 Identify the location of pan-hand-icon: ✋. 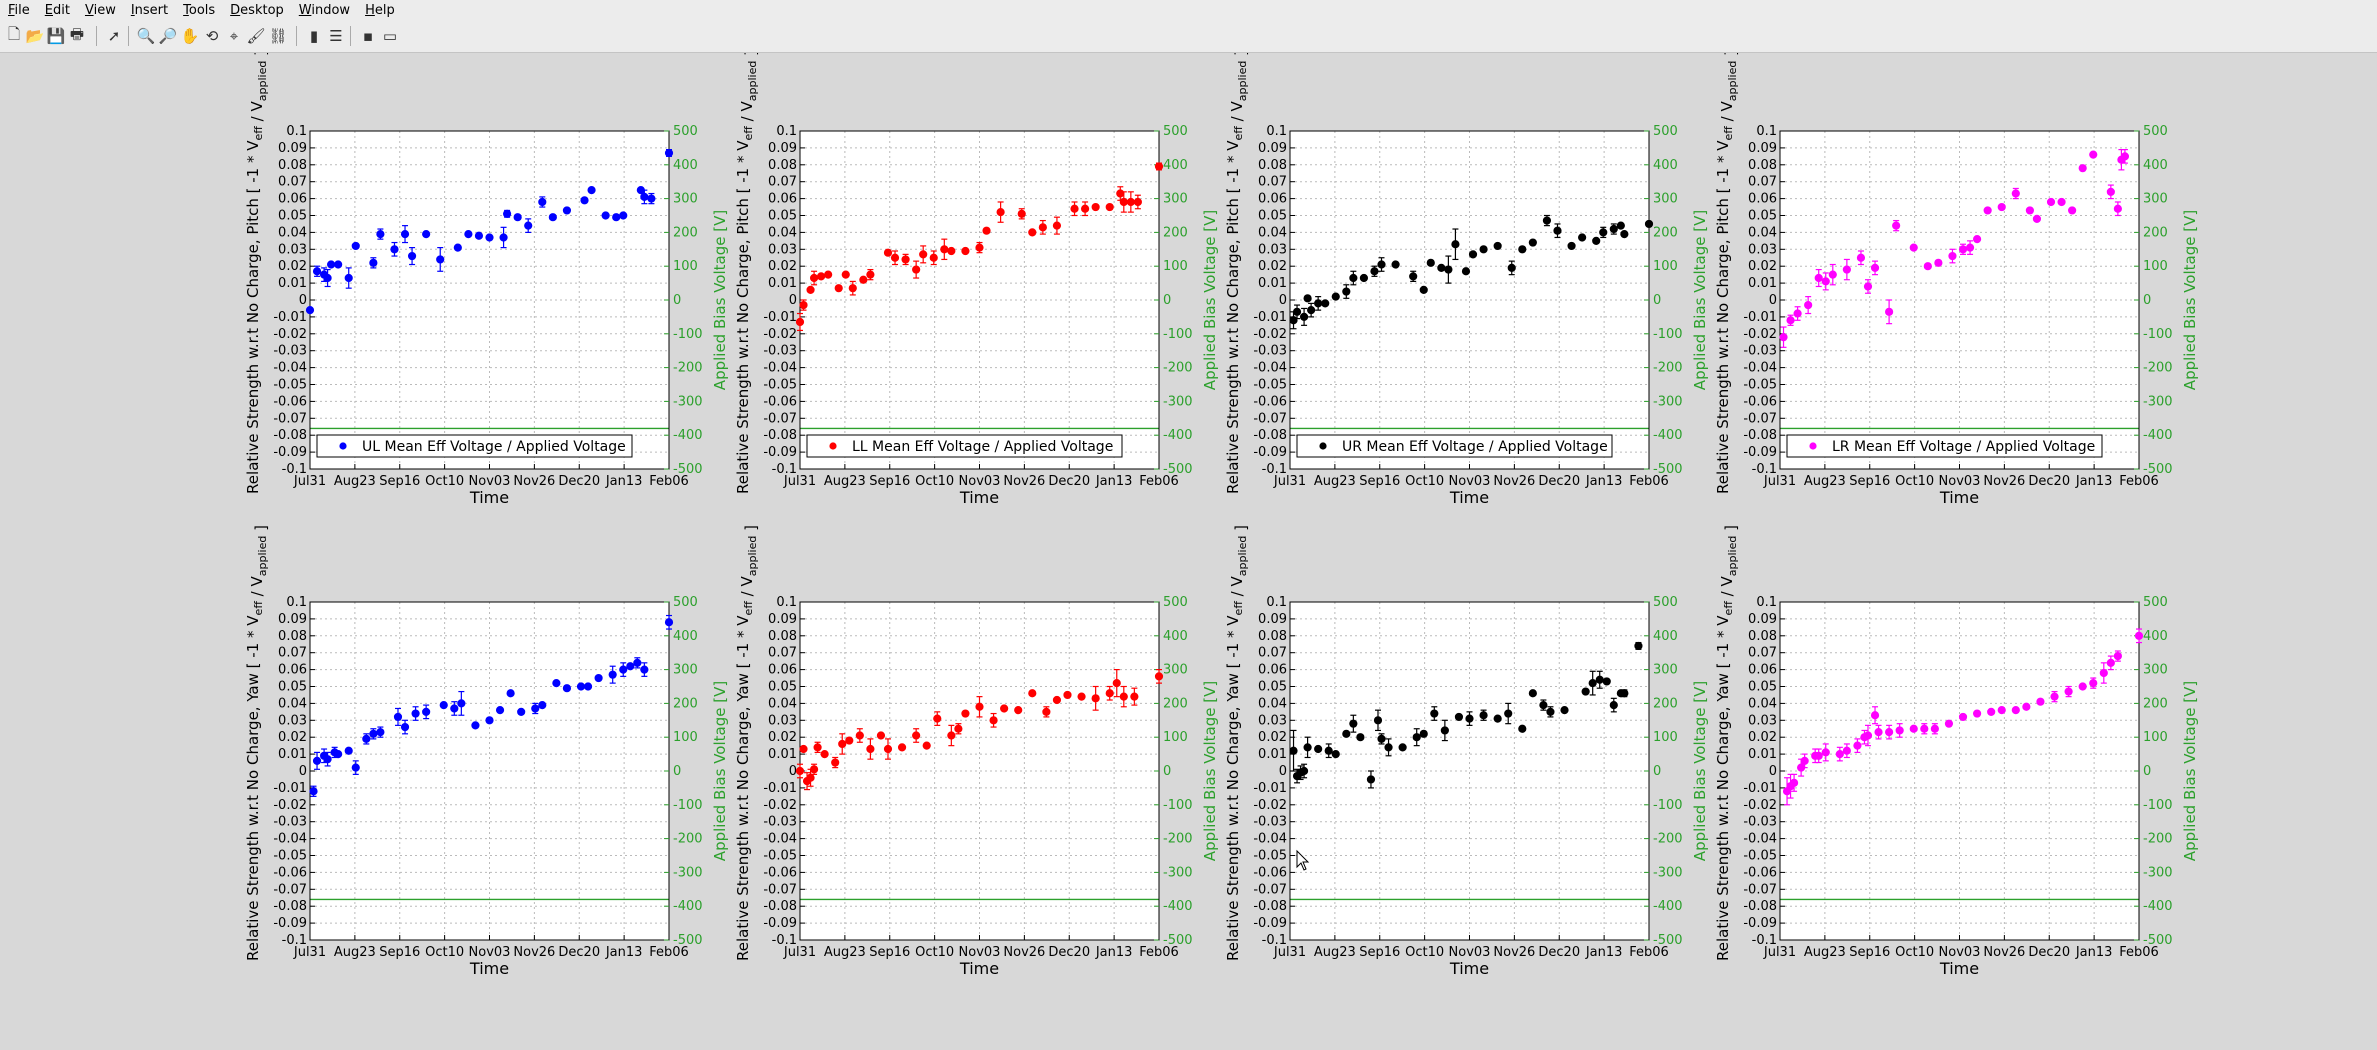
(190, 36).